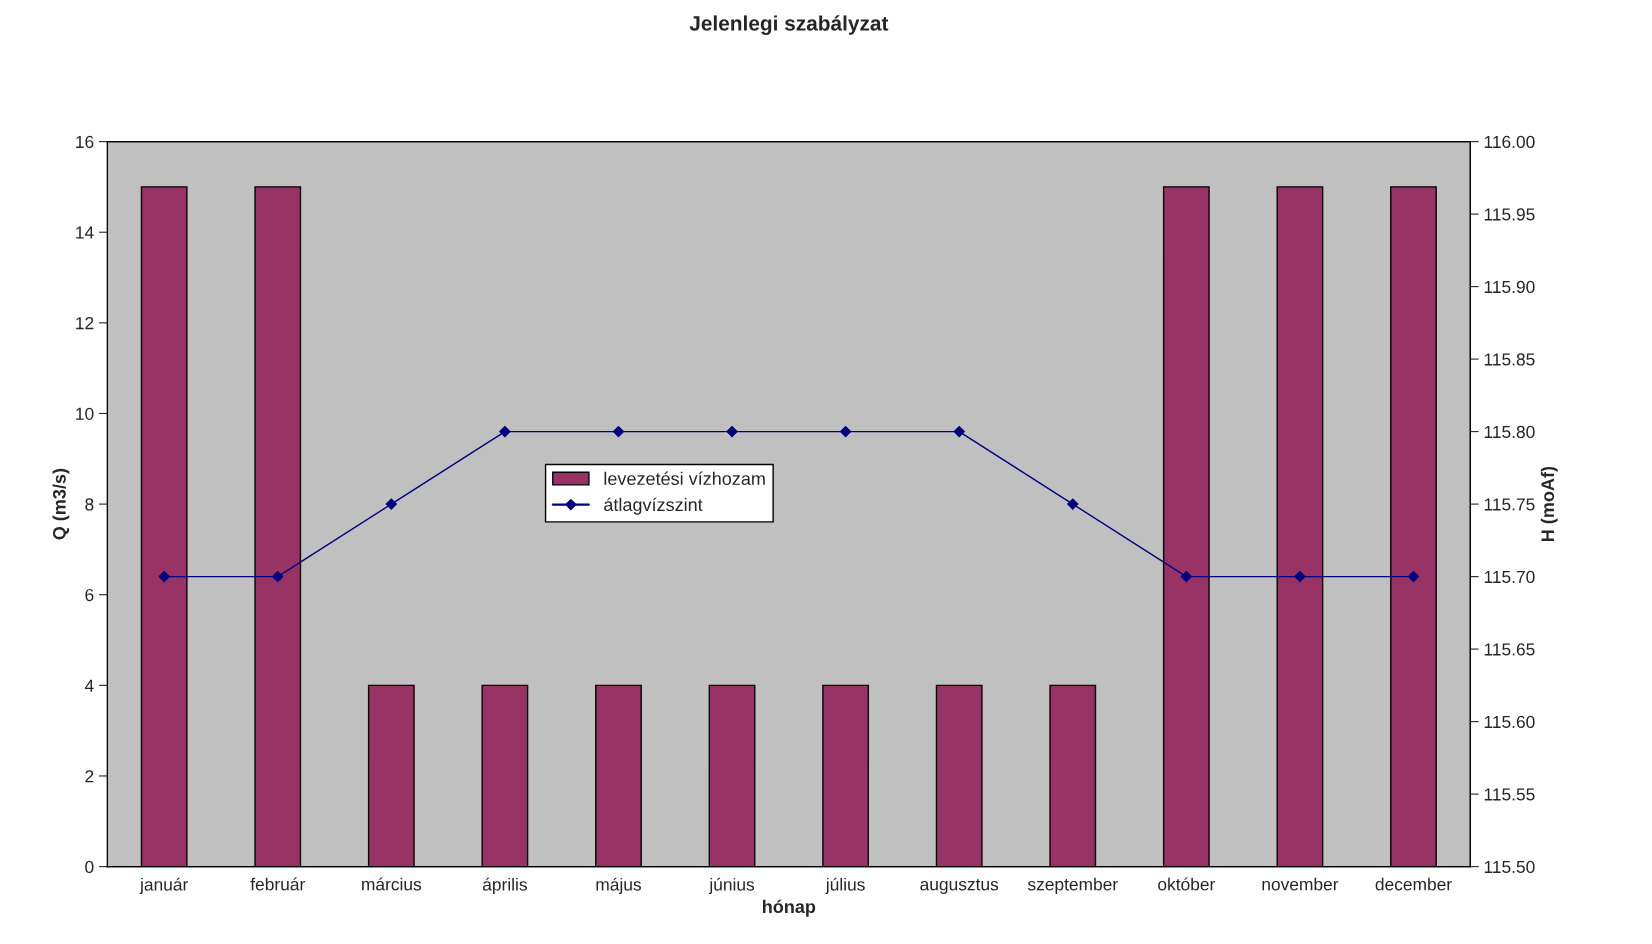  Describe the element at coordinates (1549, 503) in the screenshot. I see `y2-axis-title: H (moAf)` at that location.